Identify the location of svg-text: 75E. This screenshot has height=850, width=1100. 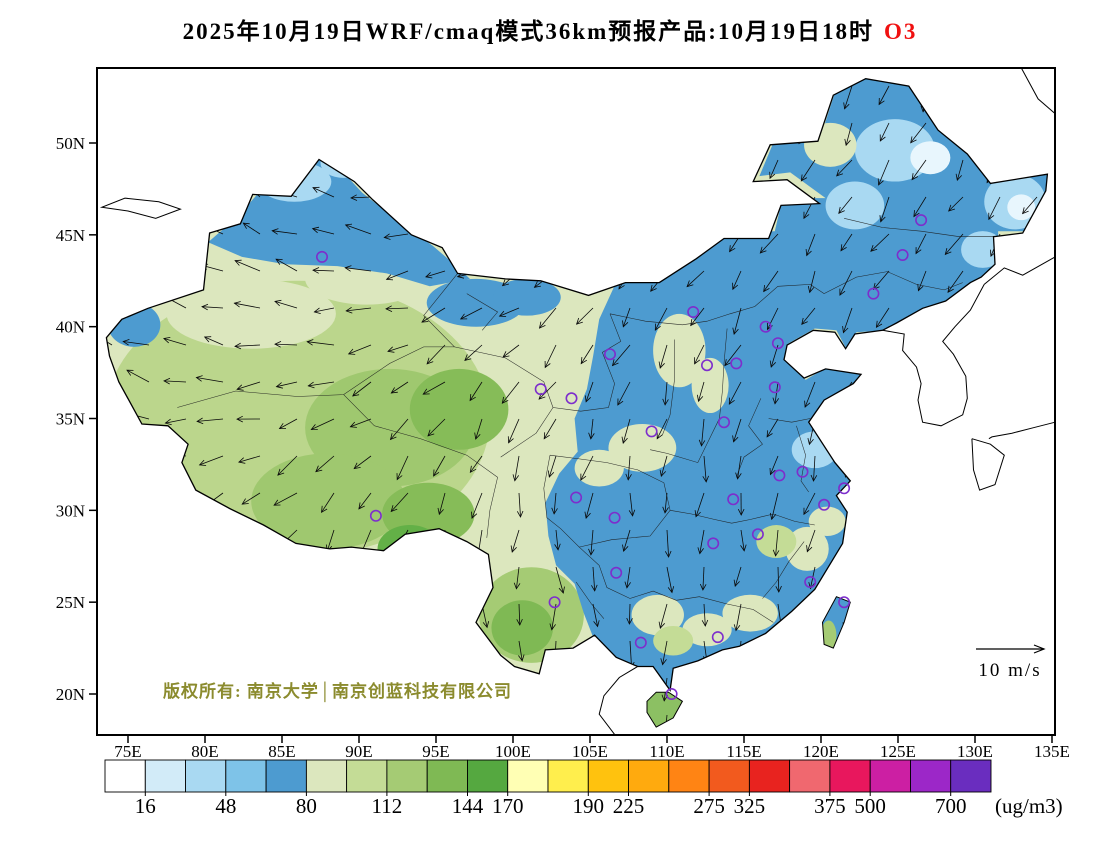
(127, 751).